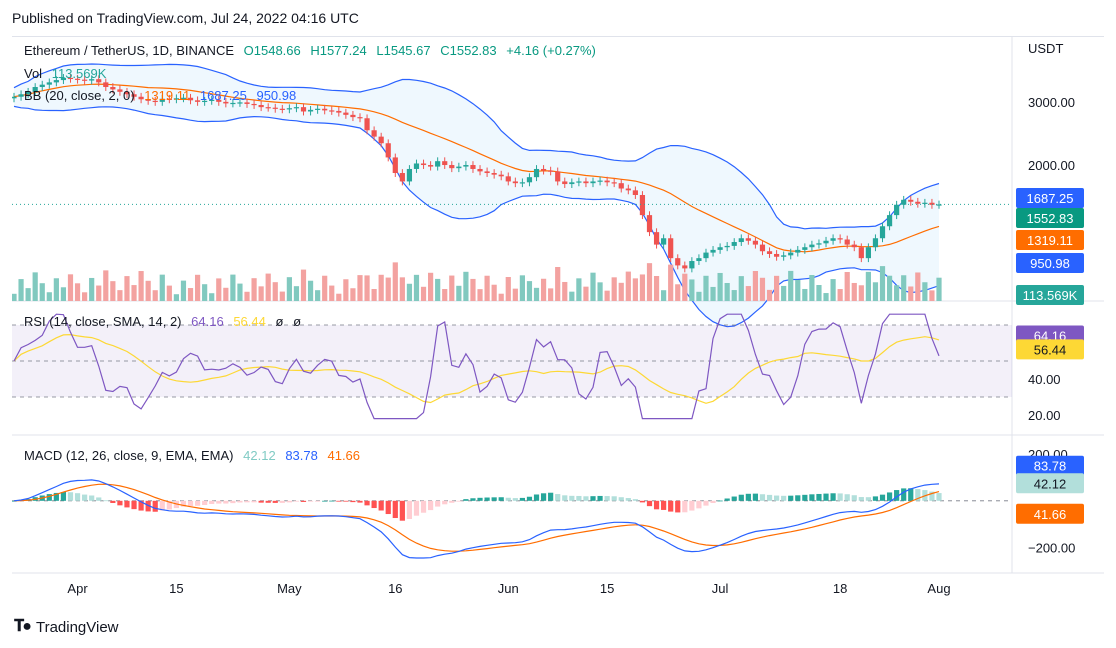 This screenshot has width=1116, height=648. I want to click on macd-signal-tag-bg, so click(1050, 513).